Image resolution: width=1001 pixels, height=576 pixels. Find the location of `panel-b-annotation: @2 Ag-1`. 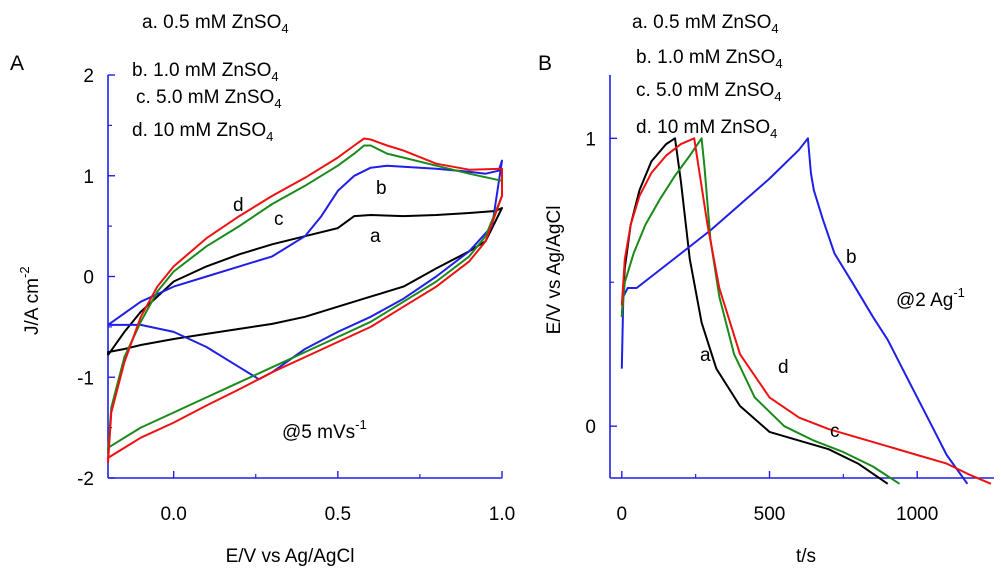

panel-b-annotation: @2 Ag-1 is located at coordinates (930, 298).